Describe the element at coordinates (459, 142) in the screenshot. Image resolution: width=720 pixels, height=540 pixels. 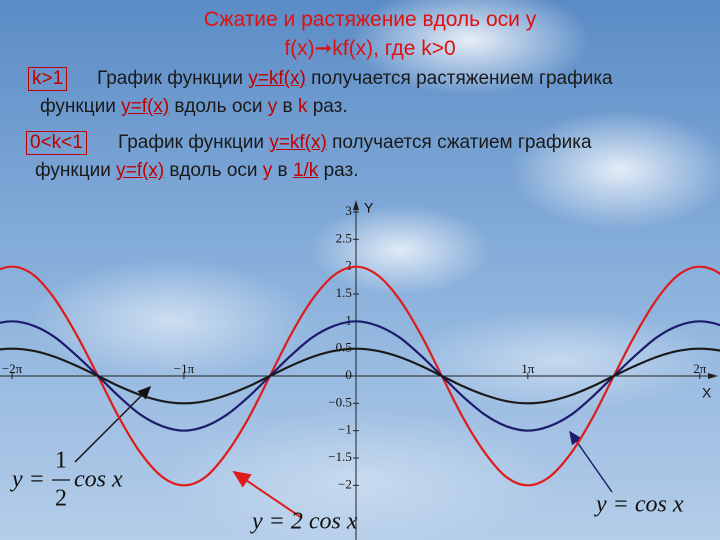
I see `text-segment: получается сжатием графика` at that location.